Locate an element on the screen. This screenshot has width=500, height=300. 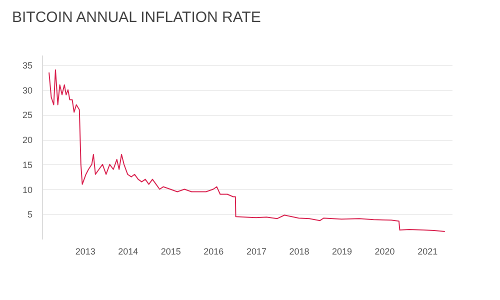
y-tick-label: 35 is located at coordinates (27, 65).